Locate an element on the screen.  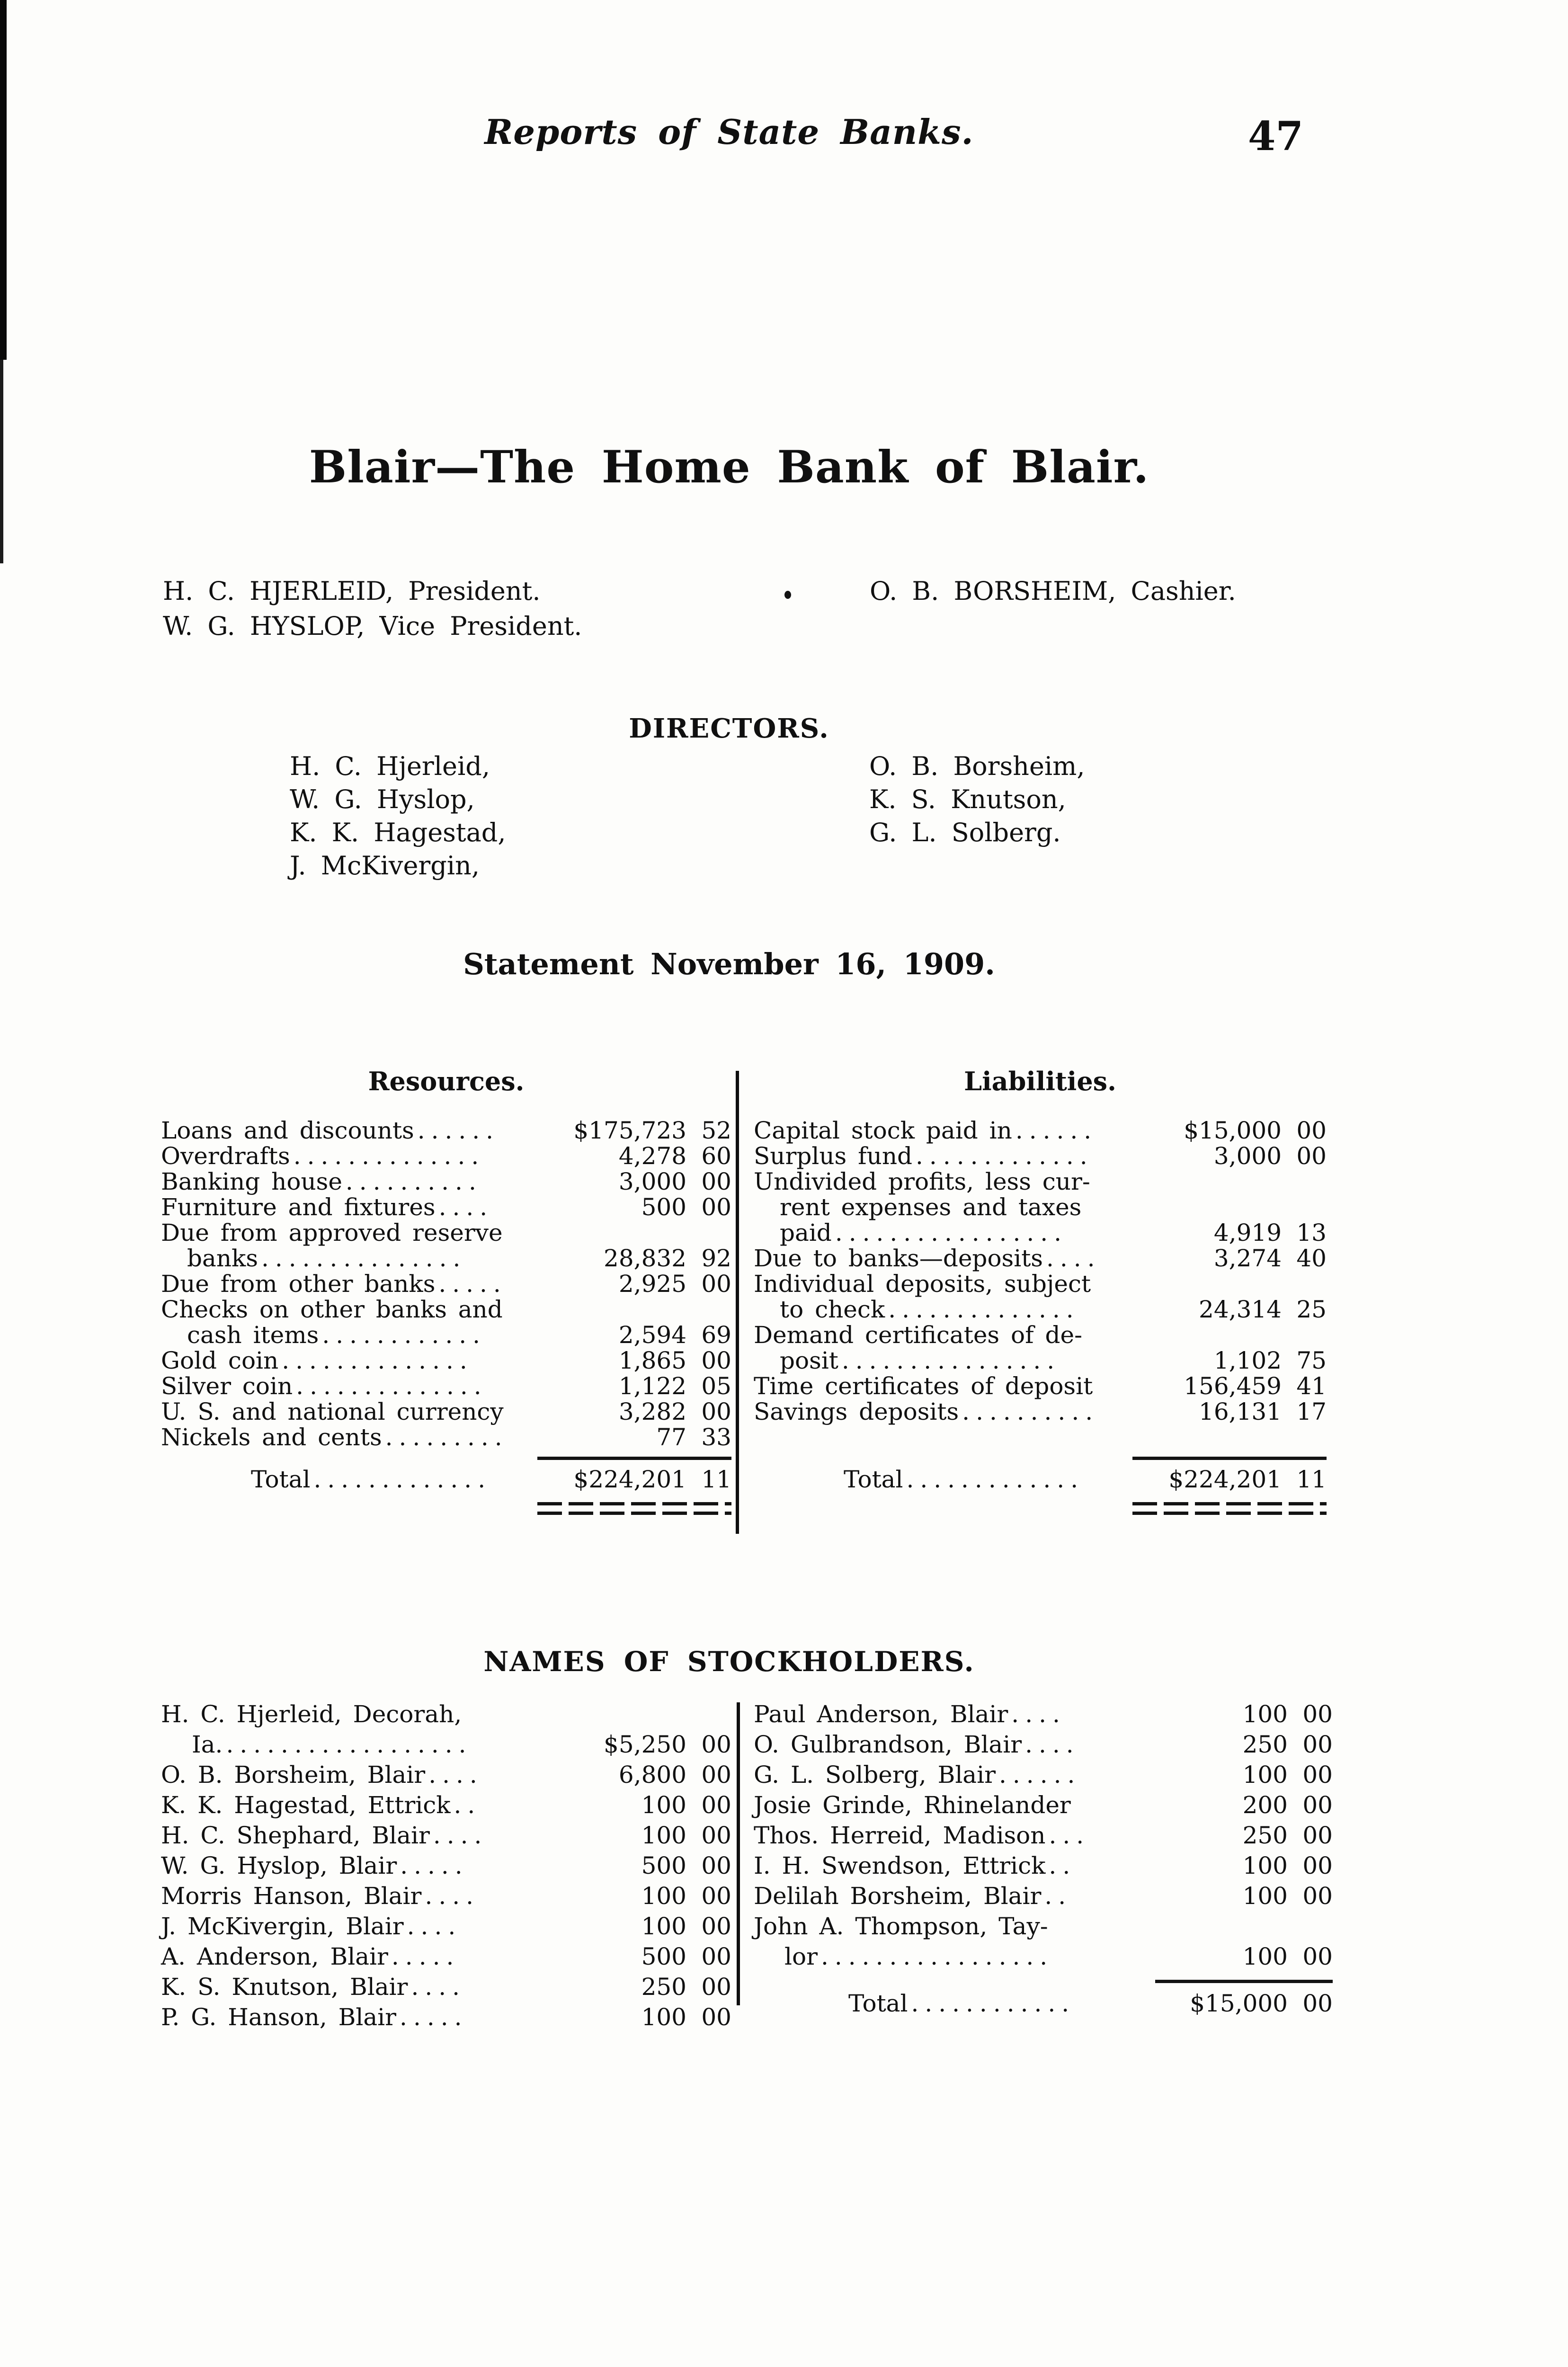
row-label: Furniture and fixtures is located at coordinates (298, 1207).